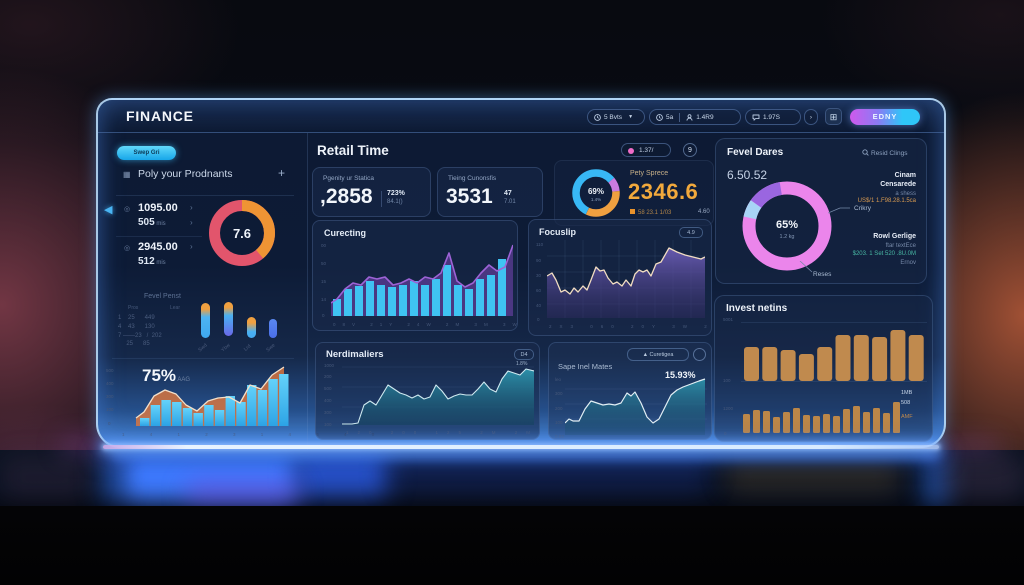 The height and width of the screenshot is (585, 1024). What do you see at coordinates (787, 237) in the screenshot?
I see `svg-text: 1.2 kg` at bounding box center [787, 237].